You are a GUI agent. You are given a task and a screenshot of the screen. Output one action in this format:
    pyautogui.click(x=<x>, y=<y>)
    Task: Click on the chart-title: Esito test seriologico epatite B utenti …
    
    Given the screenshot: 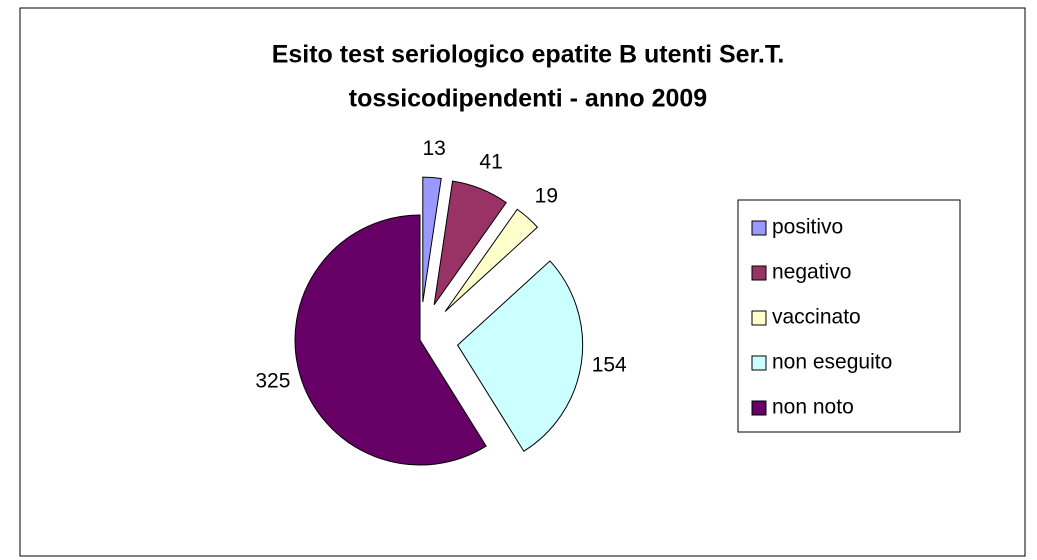 What is the action you would take?
    pyautogui.click(x=528, y=55)
    